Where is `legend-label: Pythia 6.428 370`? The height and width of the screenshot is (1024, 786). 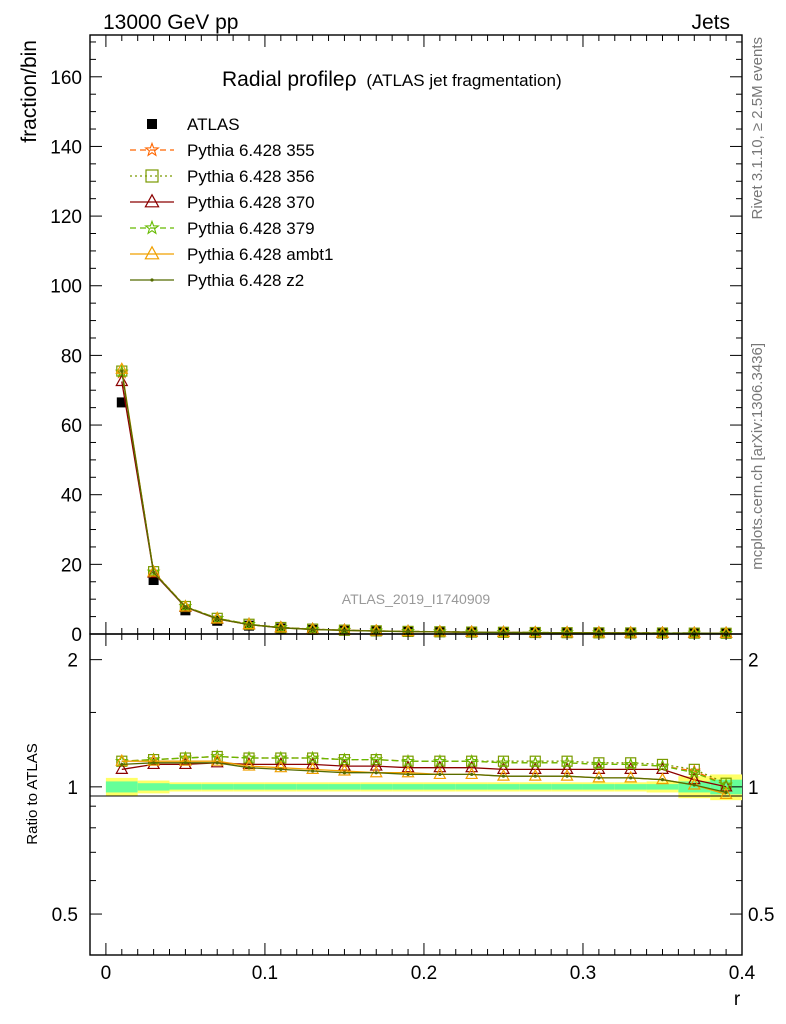
legend-label: Pythia 6.428 370 is located at coordinates (251, 202).